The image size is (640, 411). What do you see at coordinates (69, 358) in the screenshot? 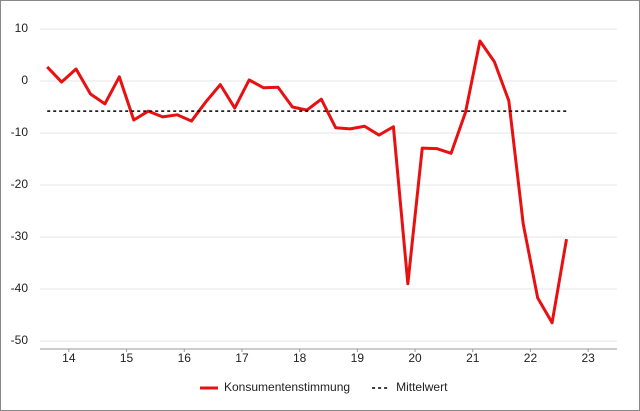
I see `x-tick-label: 14` at bounding box center [69, 358].